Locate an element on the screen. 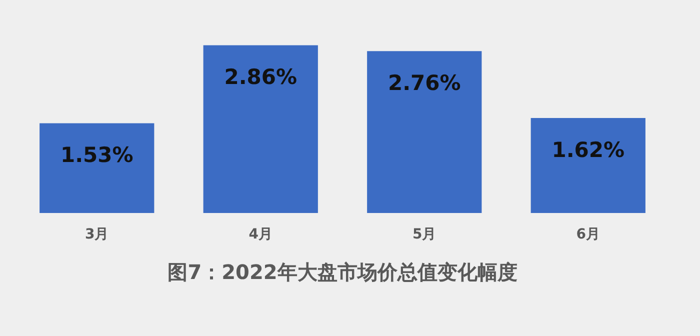  data-label: 2.76% is located at coordinates (424, 83).